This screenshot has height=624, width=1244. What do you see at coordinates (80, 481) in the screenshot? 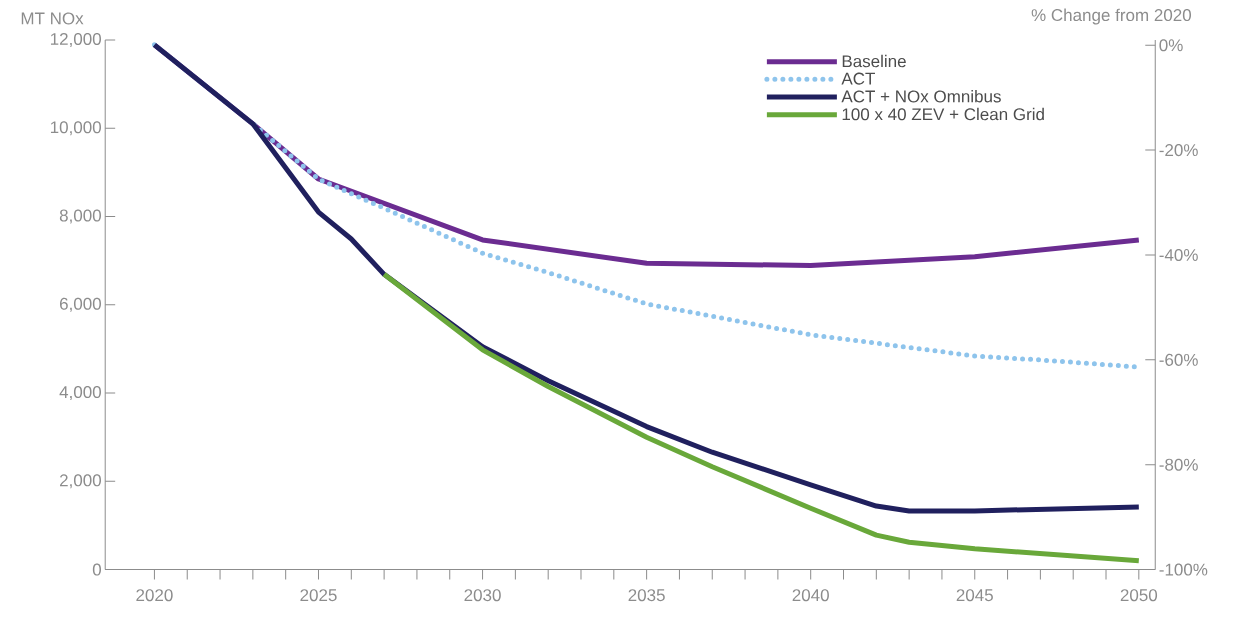
I see `y-tick-label: 2,000` at bounding box center [80, 481].